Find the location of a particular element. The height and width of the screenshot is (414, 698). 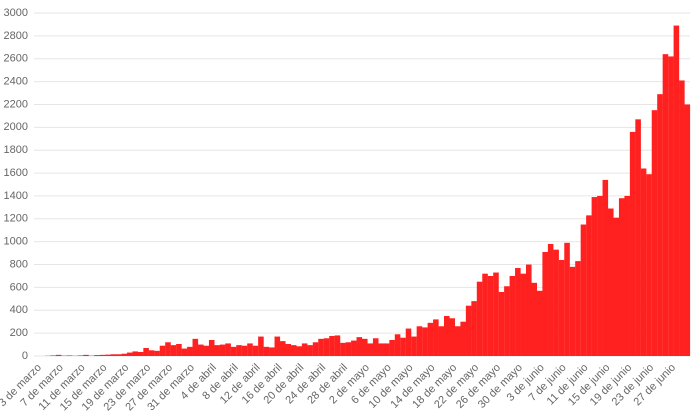

y-tick-label: 2800 is located at coordinates (16, 36).